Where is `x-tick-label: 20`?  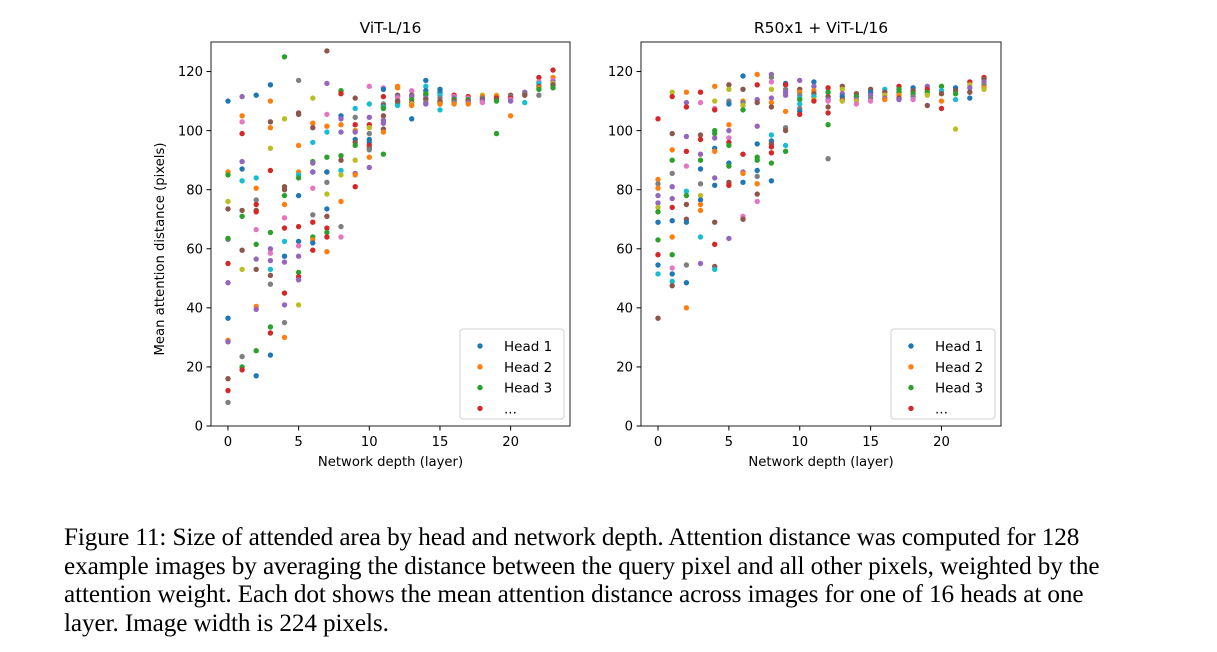 x-tick-label: 20 is located at coordinates (510, 442).